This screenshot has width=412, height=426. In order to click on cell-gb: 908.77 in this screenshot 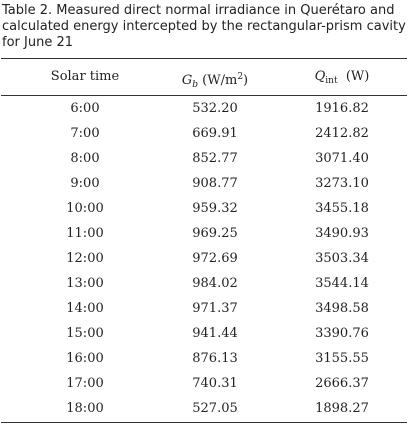, I will do `click(215, 183)`.